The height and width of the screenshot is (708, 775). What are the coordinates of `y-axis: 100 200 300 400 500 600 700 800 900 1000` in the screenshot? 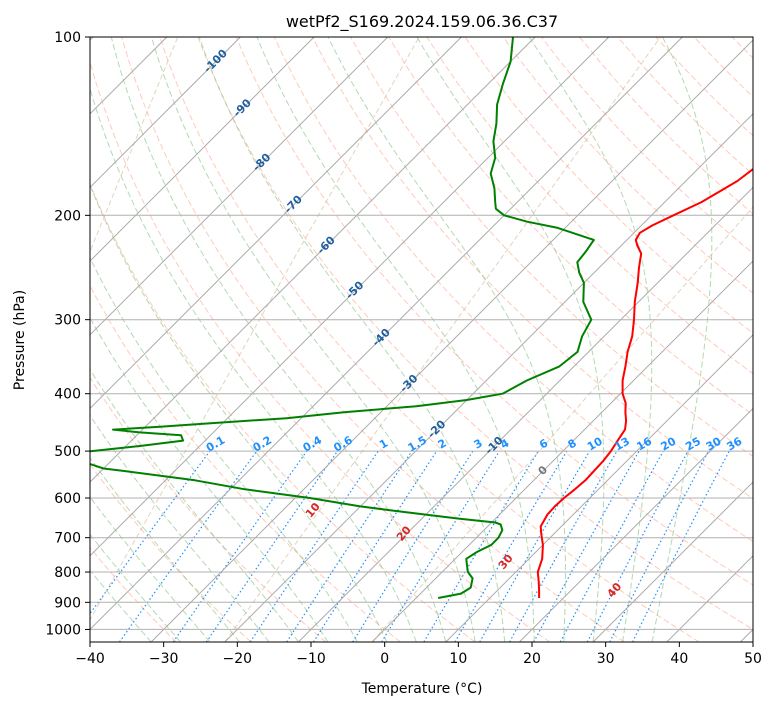 It's located at (67, 334).